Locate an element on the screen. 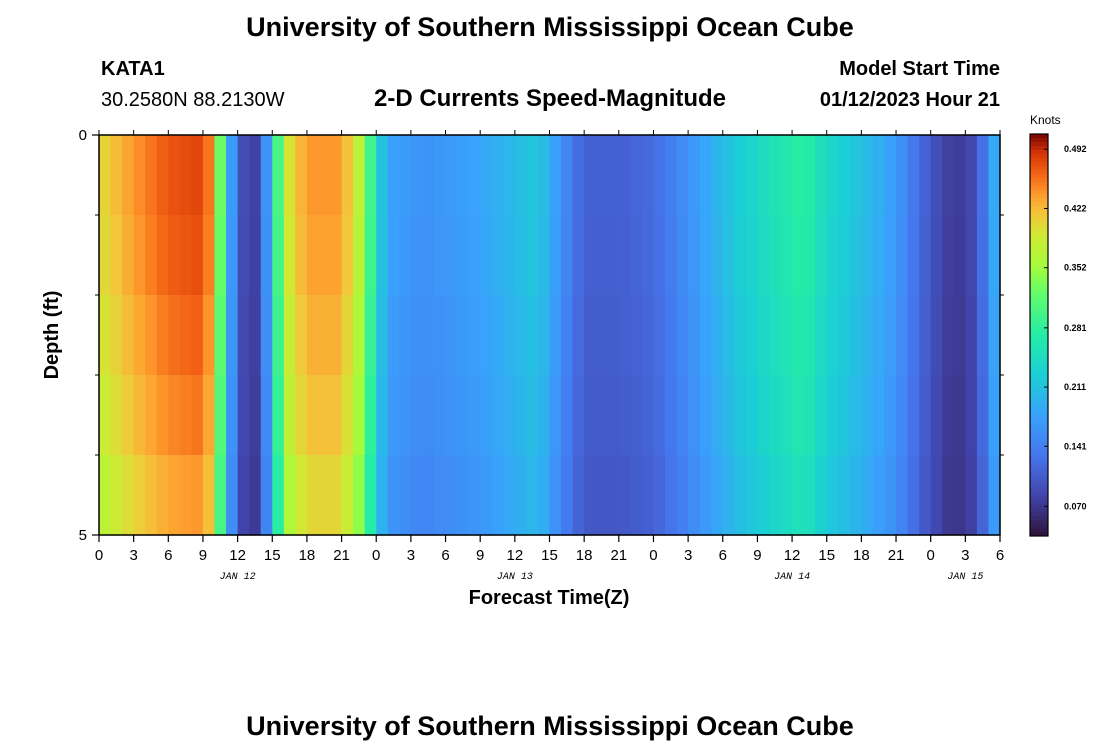 This screenshot has height=750, width=1100. x-tick-label: 21 is located at coordinates (341, 555).